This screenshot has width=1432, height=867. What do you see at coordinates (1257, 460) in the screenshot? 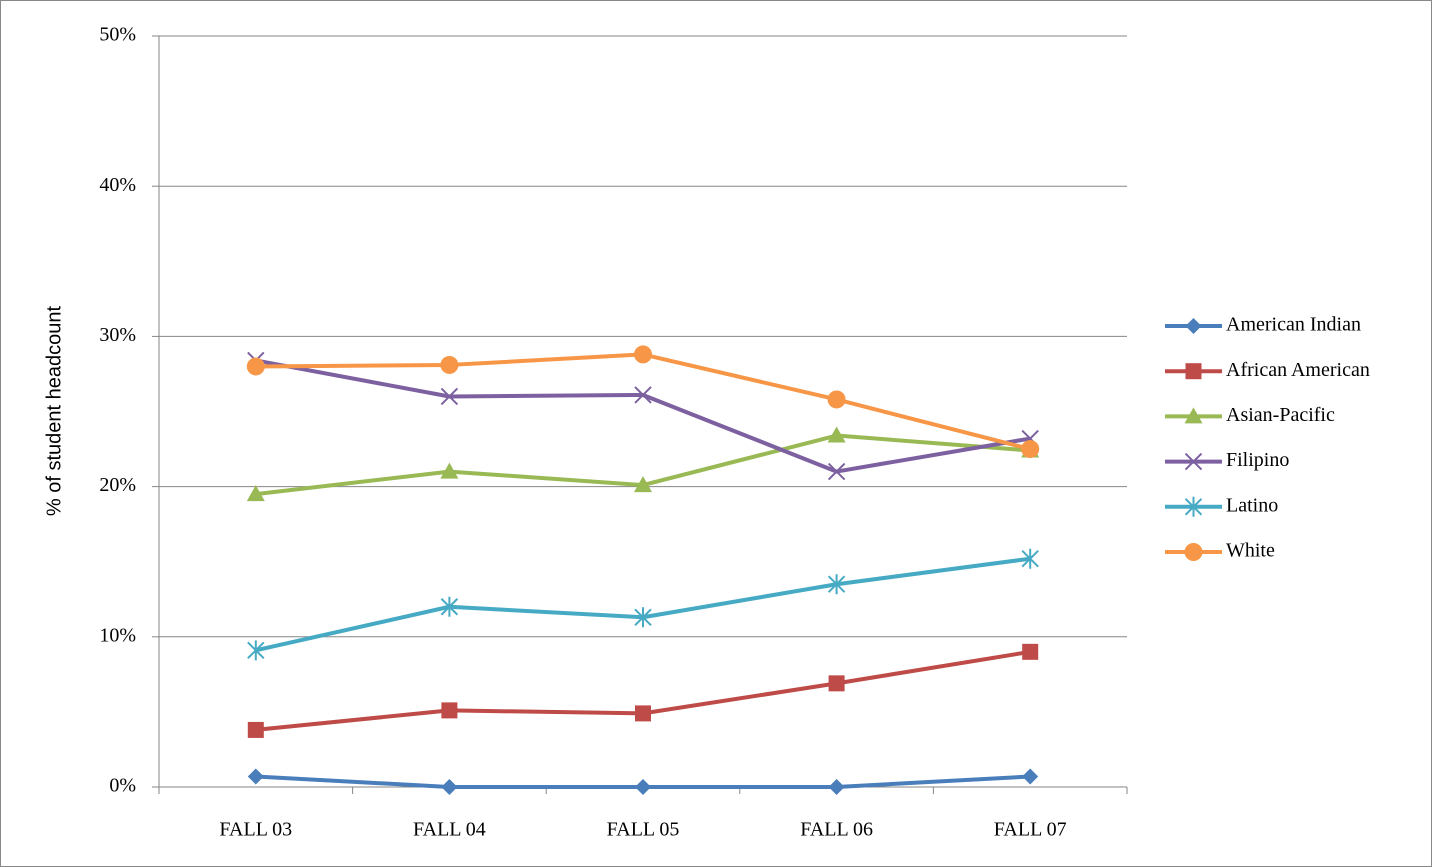
I see `legend-label: Filipino` at bounding box center [1257, 460].